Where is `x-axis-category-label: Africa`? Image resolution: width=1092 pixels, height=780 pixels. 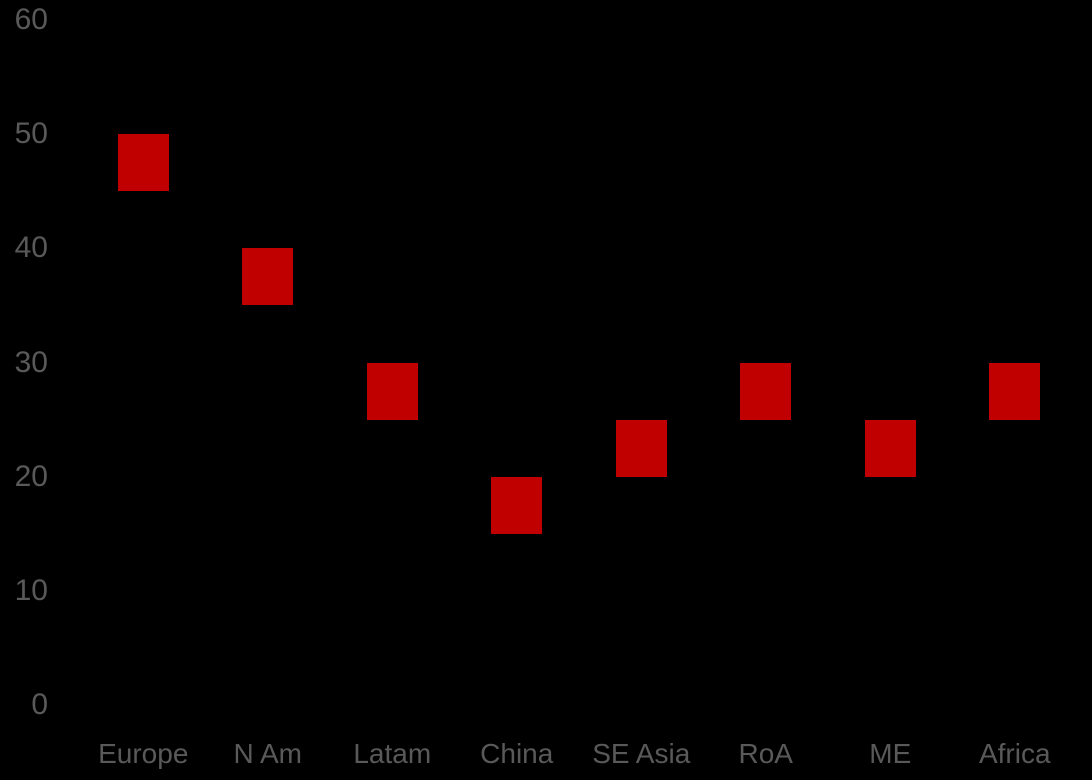
x-axis-category-label: Africa is located at coordinates (1014, 753).